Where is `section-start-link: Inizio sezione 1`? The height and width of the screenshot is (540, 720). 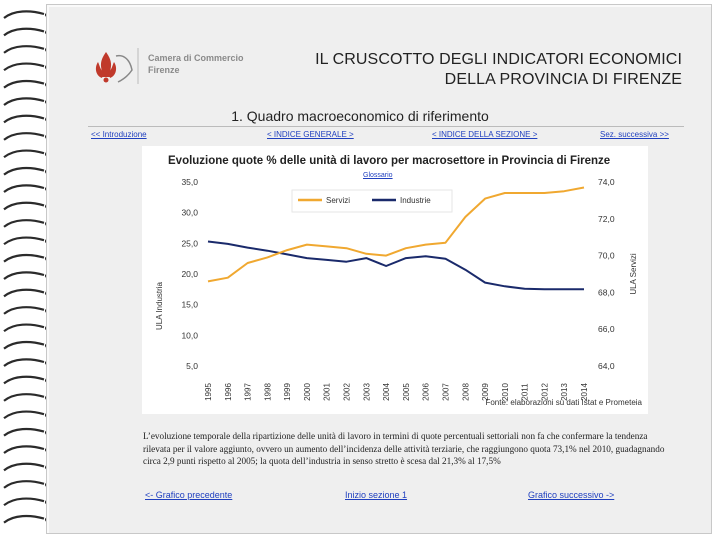
section-start-link: Inizio sezione 1 is located at coordinates (376, 495).